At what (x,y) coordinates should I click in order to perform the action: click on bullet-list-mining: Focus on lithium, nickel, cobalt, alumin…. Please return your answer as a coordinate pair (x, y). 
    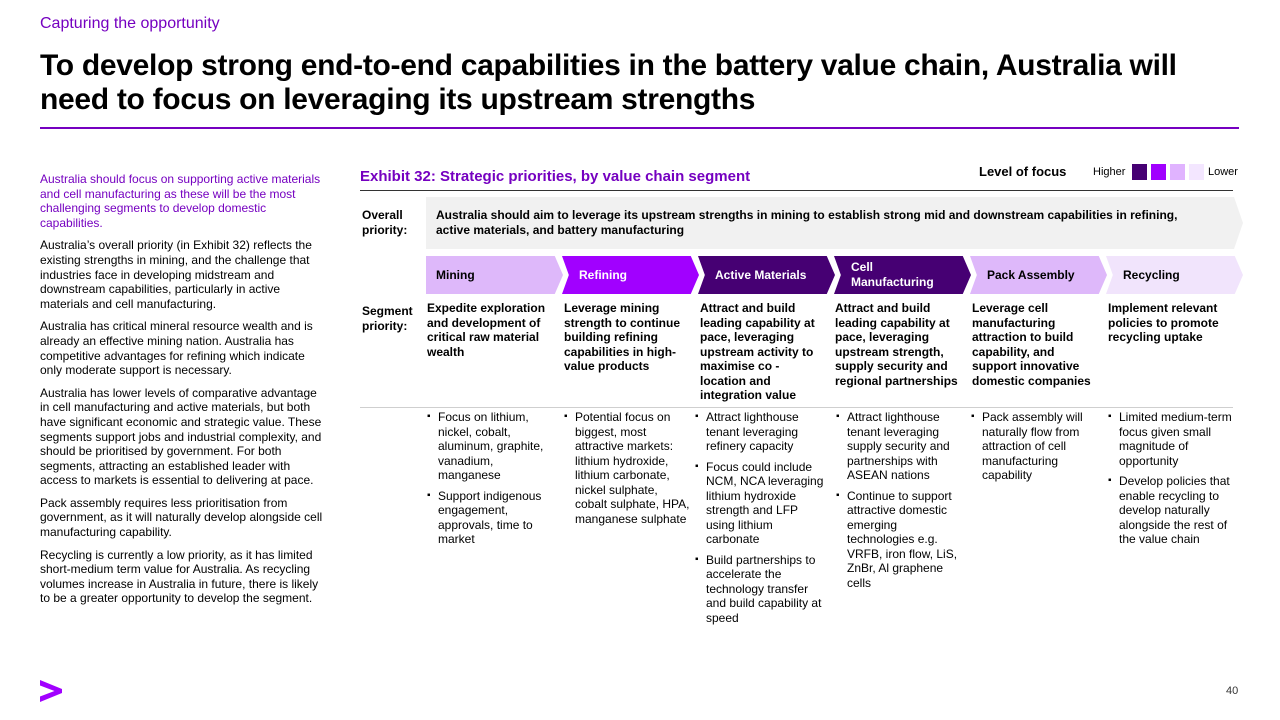
    Looking at the image, I should click on (487, 481).